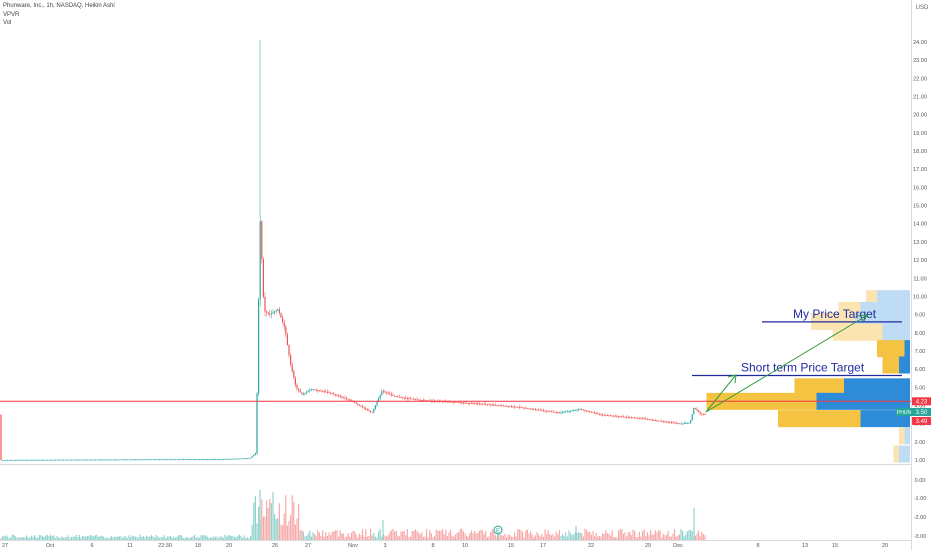 This screenshot has width=932, height=550. Describe the element at coordinates (920, 170) in the screenshot. I see `price-tick-label: 17.00` at that location.